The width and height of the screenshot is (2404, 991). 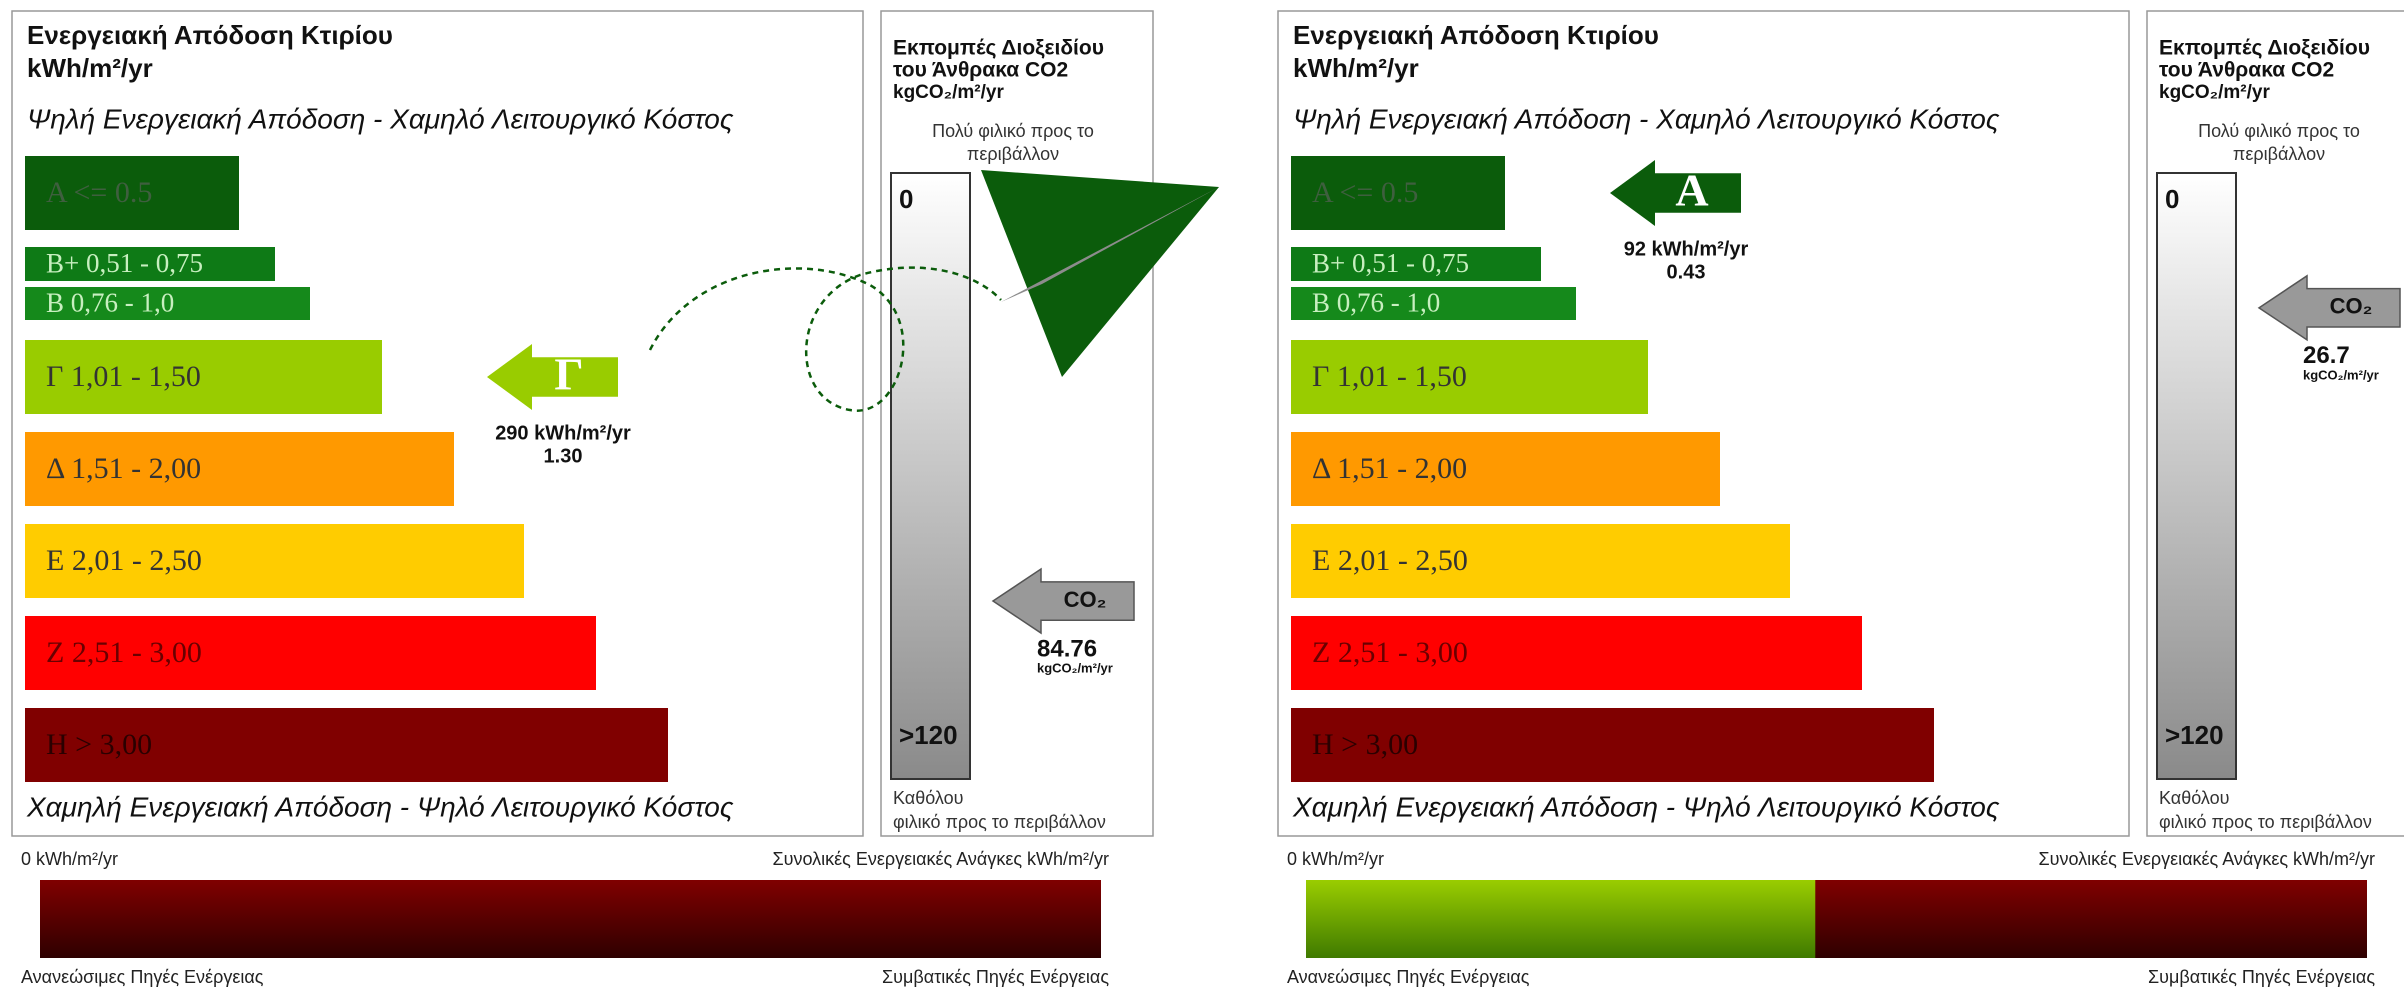 I want to click on paper-plane, so click(x=1100, y=273).